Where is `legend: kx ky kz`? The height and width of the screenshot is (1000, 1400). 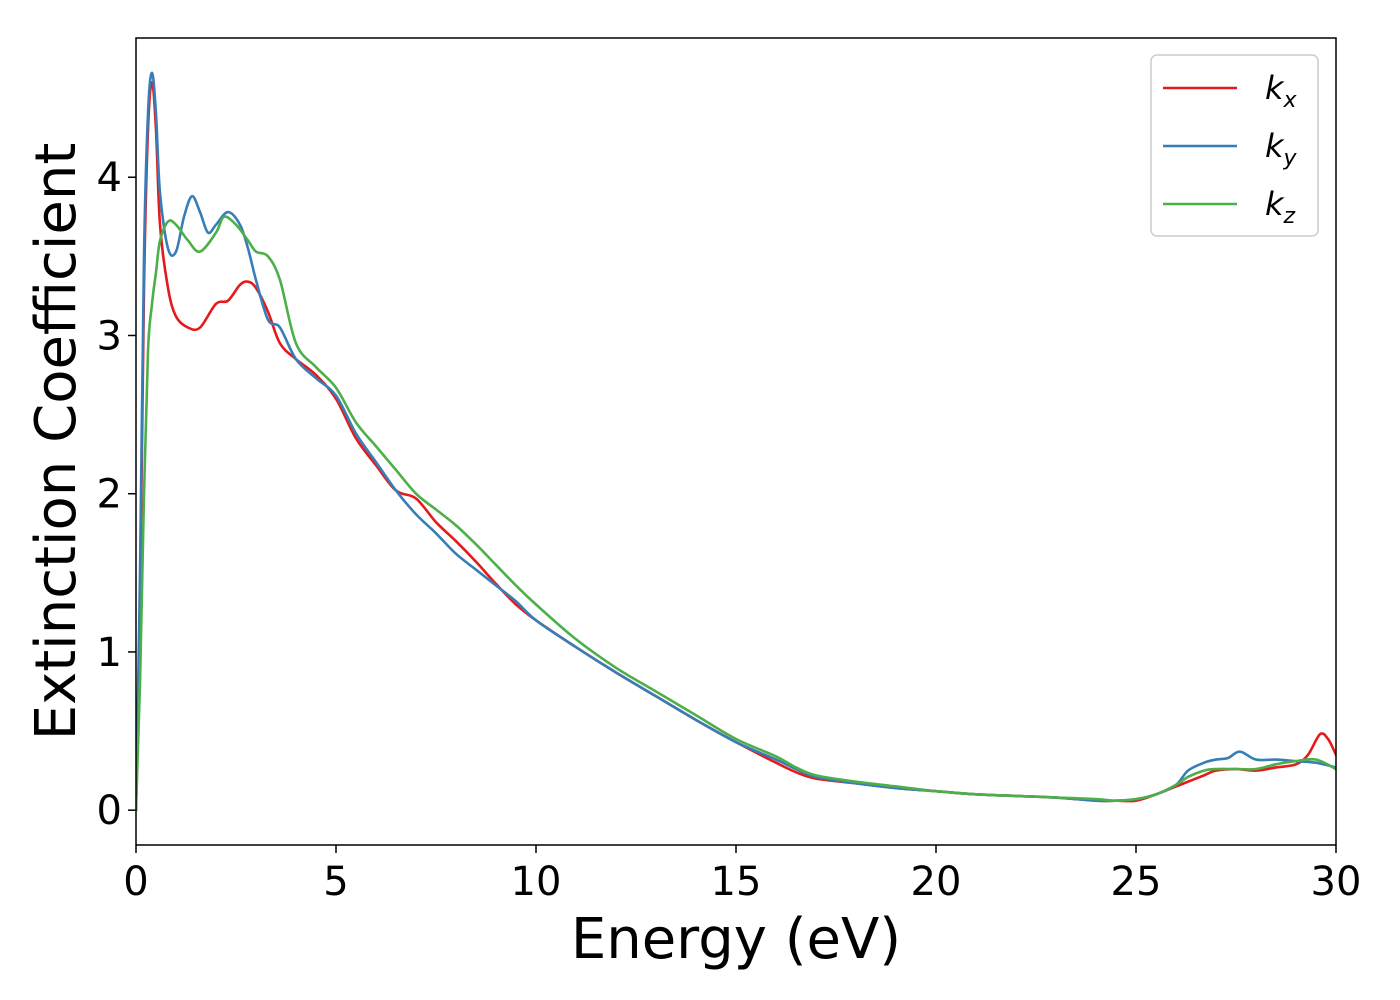
legend: kx ky kz is located at coordinates (1234, 145).